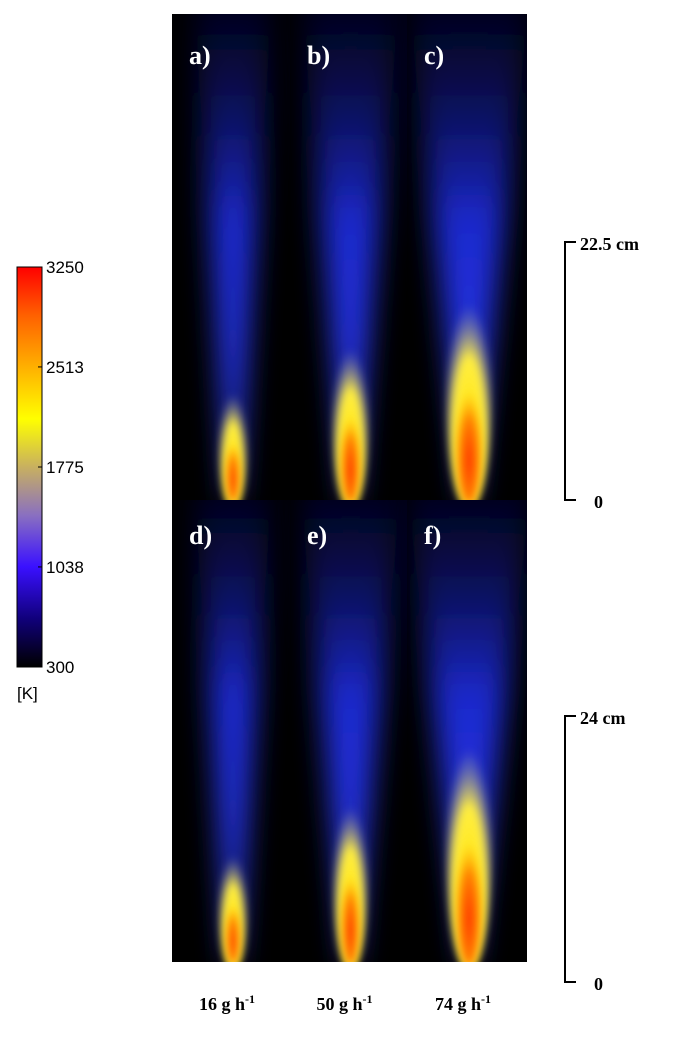  Describe the element at coordinates (200, 55) in the screenshot. I see `panel-label: a)` at that location.